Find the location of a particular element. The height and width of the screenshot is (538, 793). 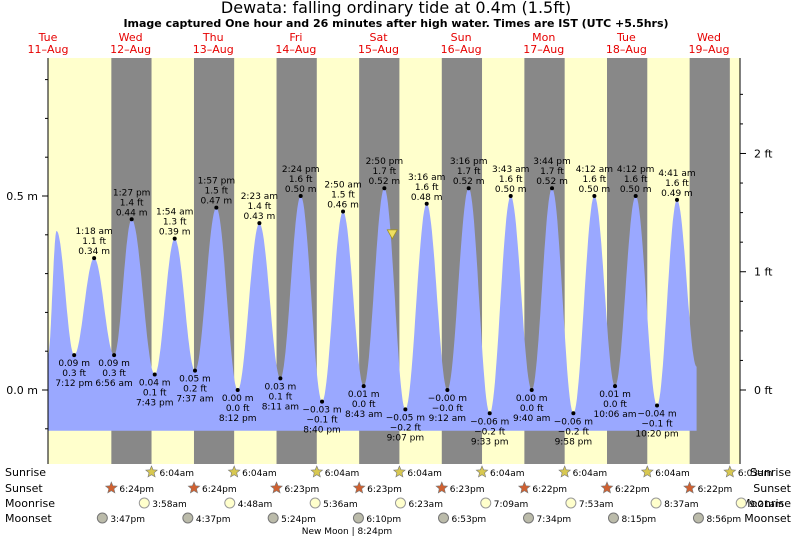

tide-label: 8:11 am is located at coordinates (280, 407).